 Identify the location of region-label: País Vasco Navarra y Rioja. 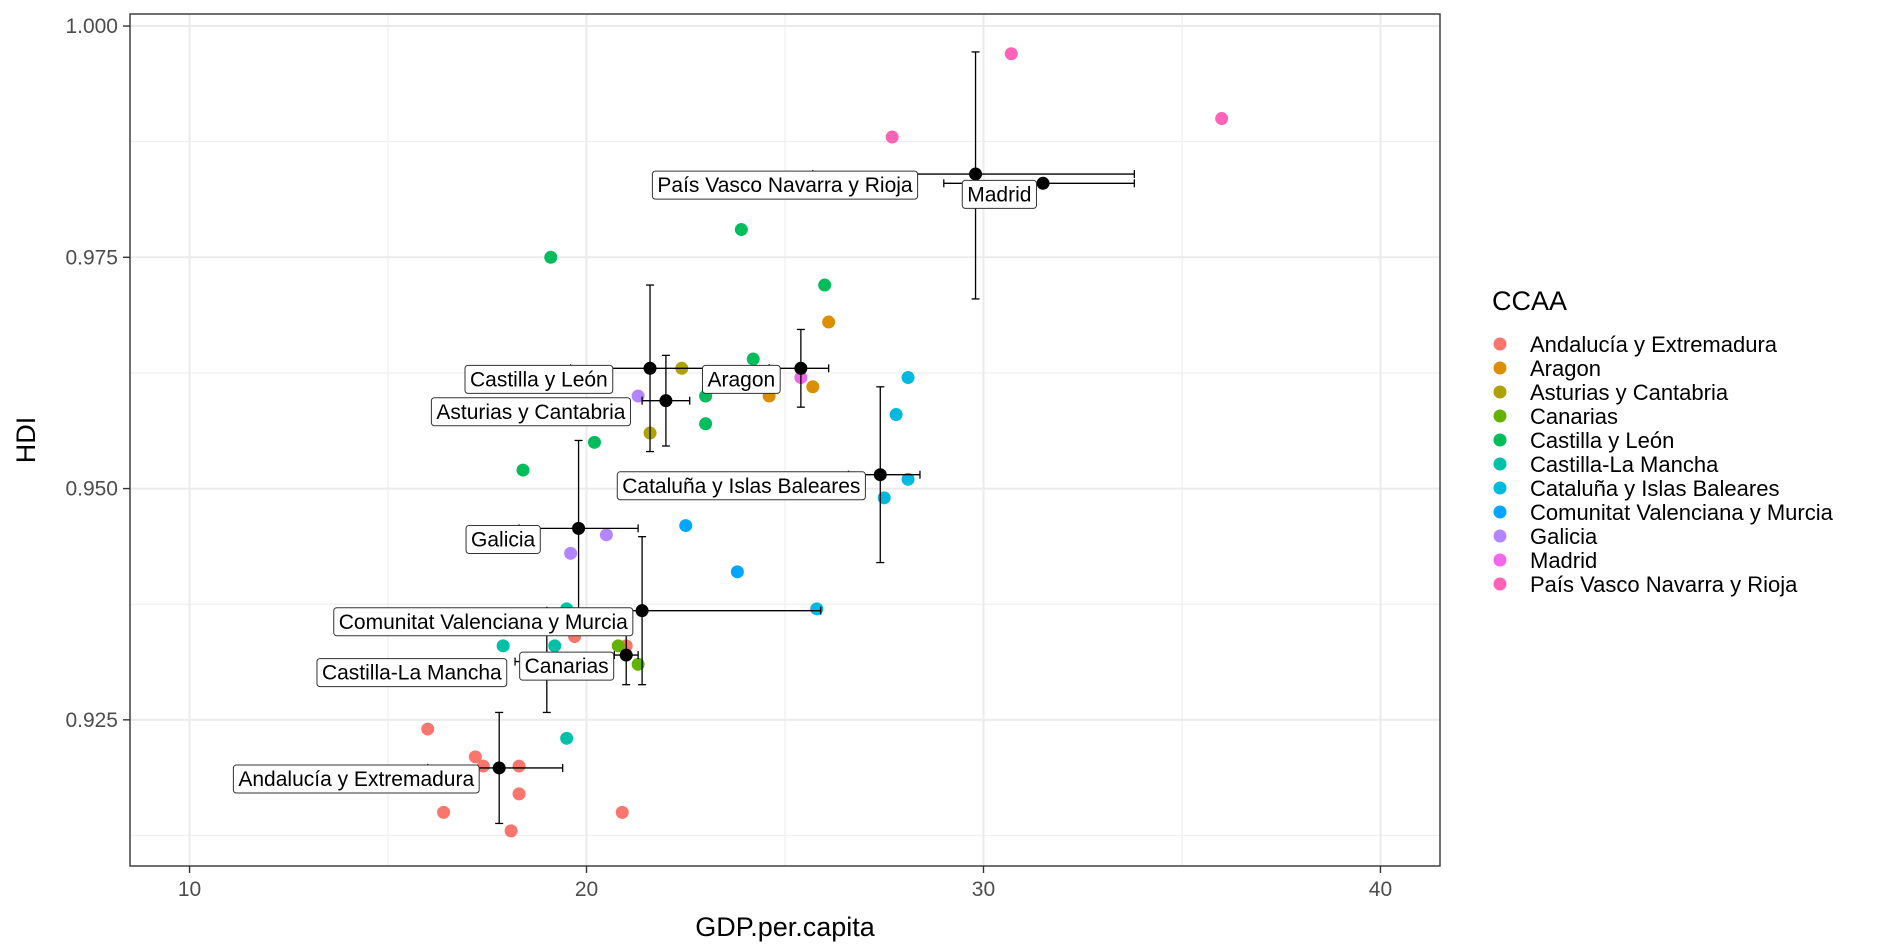
(785, 185).